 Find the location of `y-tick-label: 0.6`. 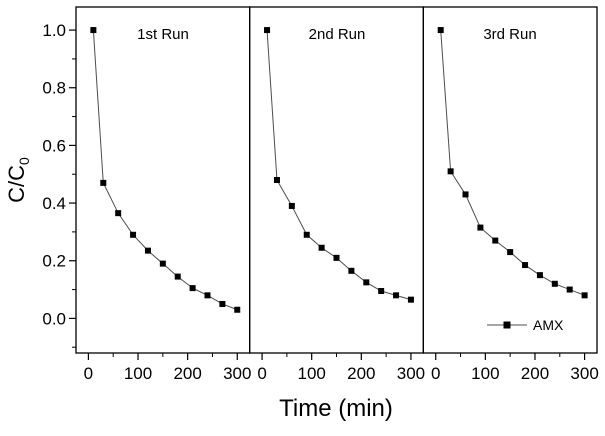

y-tick-label: 0.6 is located at coordinates (54, 145).